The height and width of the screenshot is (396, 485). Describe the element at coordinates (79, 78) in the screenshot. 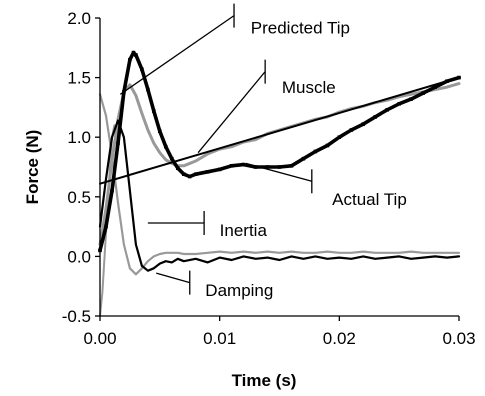

I see `y-tick-label: 1.5` at that location.